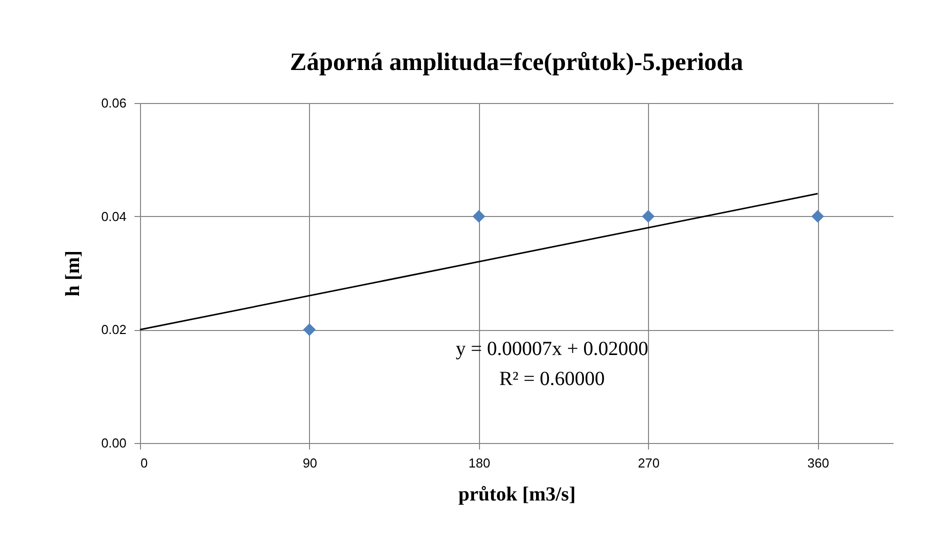 This screenshot has height=550, width=928. What do you see at coordinates (517, 62) in the screenshot?
I see `chart-title: Záporná amplituda=fce(průtok)-5.perioda` at bounding box center [517, 62].